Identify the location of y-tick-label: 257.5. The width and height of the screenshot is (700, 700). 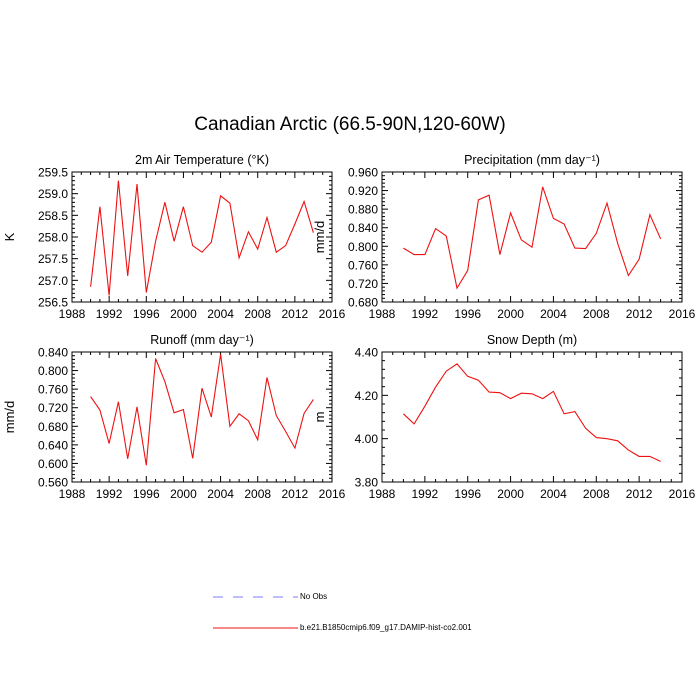
(53, 259).